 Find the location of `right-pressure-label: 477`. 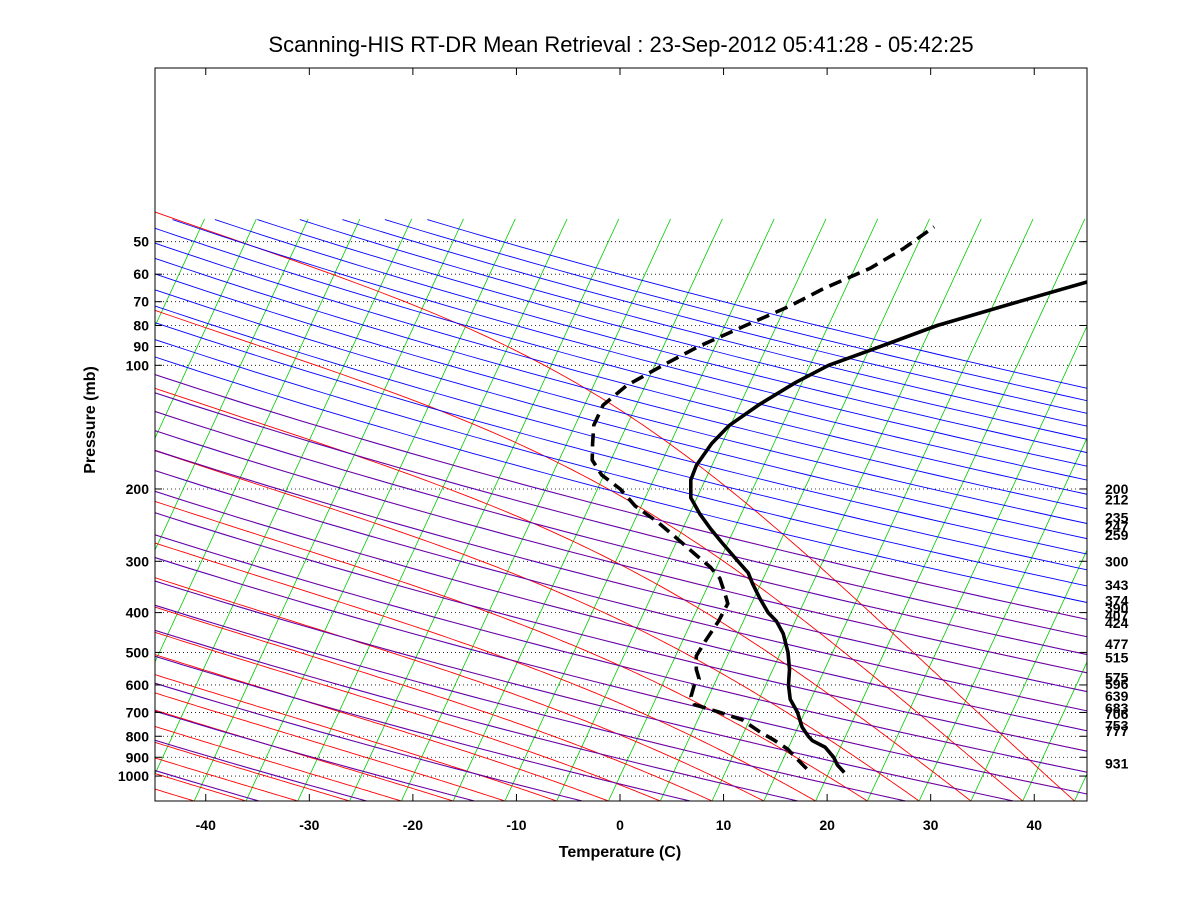

right-pressure-label: 477 is located at coordinates (1117, 644).